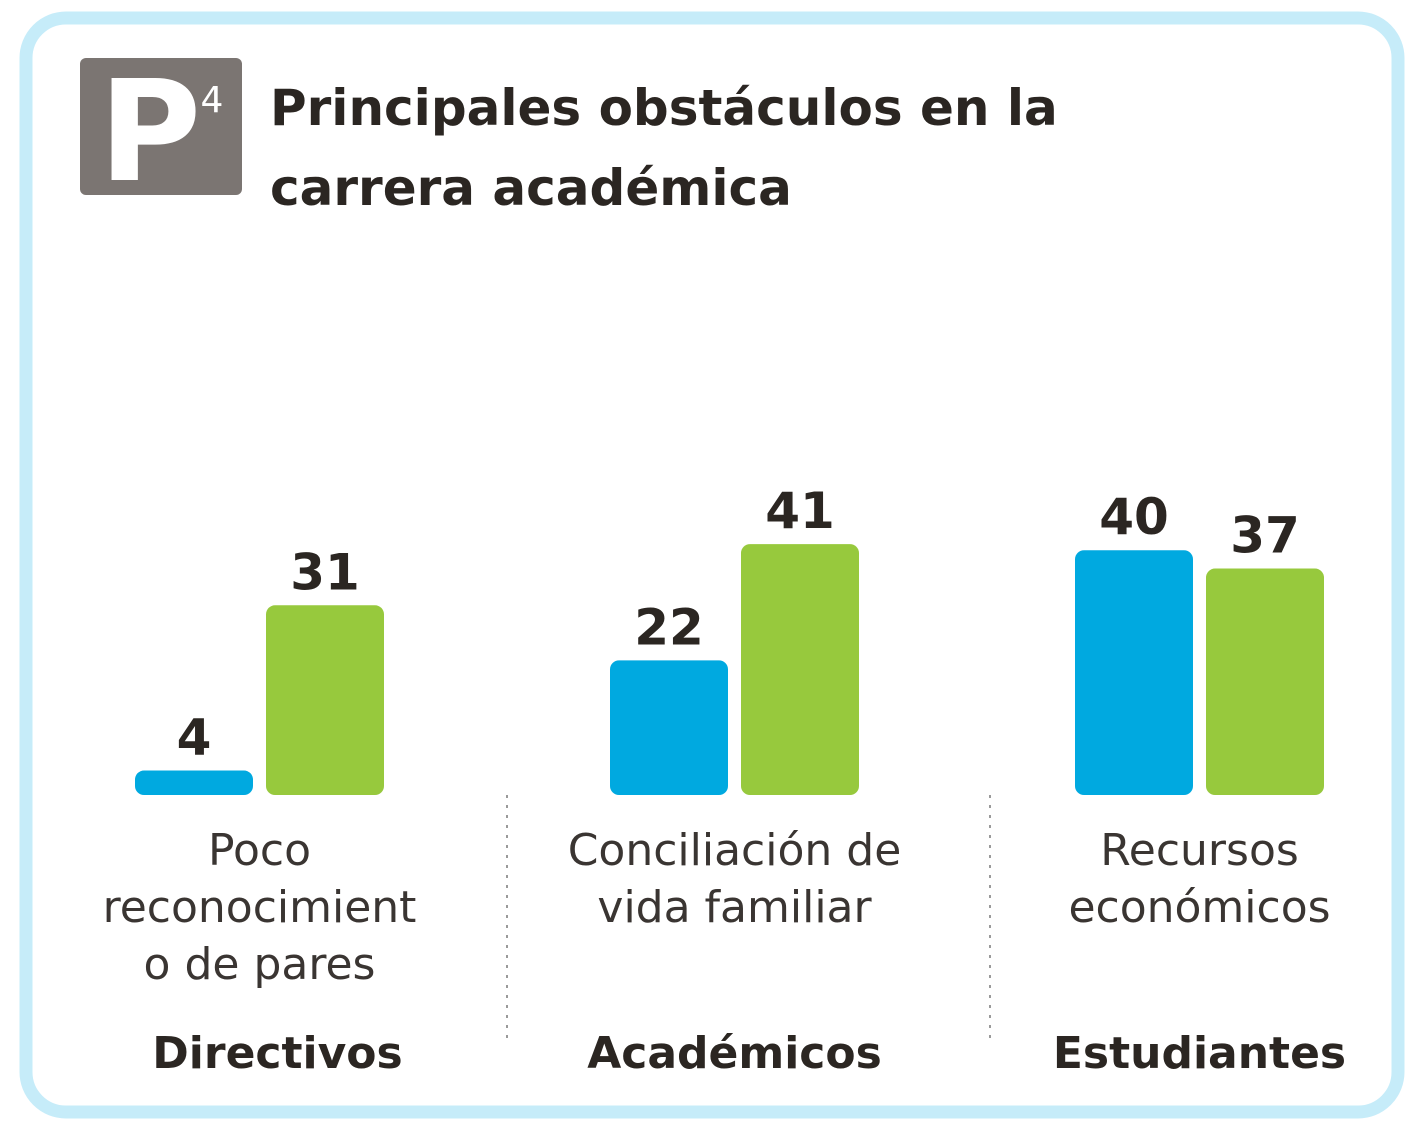 The width and height of the screenshot is (1409, 1123). Describe the element at coordinates (1199, 907) in the screenshot. I see `category-label: económicos` at that location.